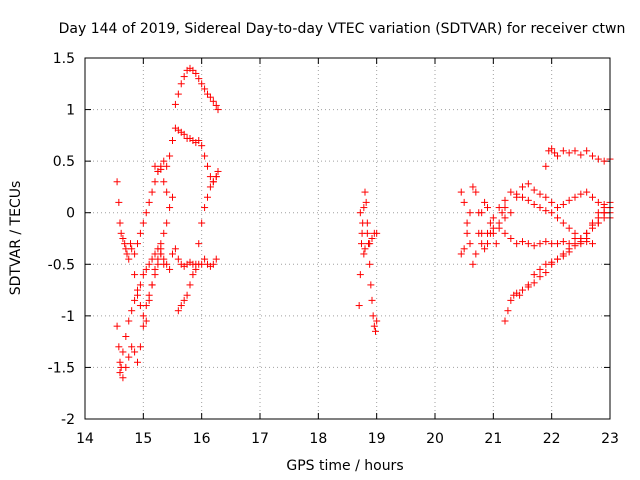 This screenshot has height=480, width=640. I want to click on x-tick-label: 18, so click(318, 439).